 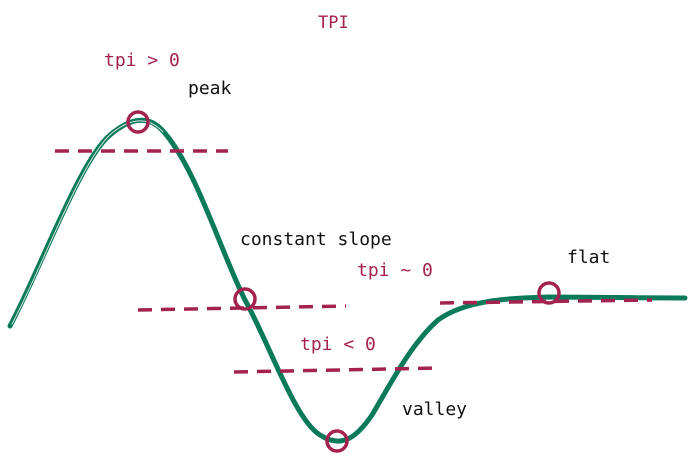 I want to click on tpi-zero-label: tpi ~ 0, so click(x=395, y=270).